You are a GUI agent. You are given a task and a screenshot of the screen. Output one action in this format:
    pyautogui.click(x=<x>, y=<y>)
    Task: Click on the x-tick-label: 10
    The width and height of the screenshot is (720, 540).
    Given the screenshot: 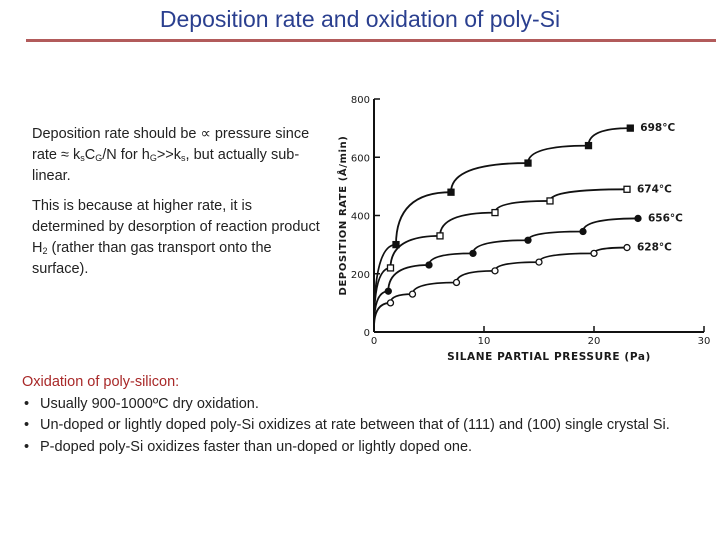 What is the action you would take?
    pyautogui.click(x=484, y=341)
    